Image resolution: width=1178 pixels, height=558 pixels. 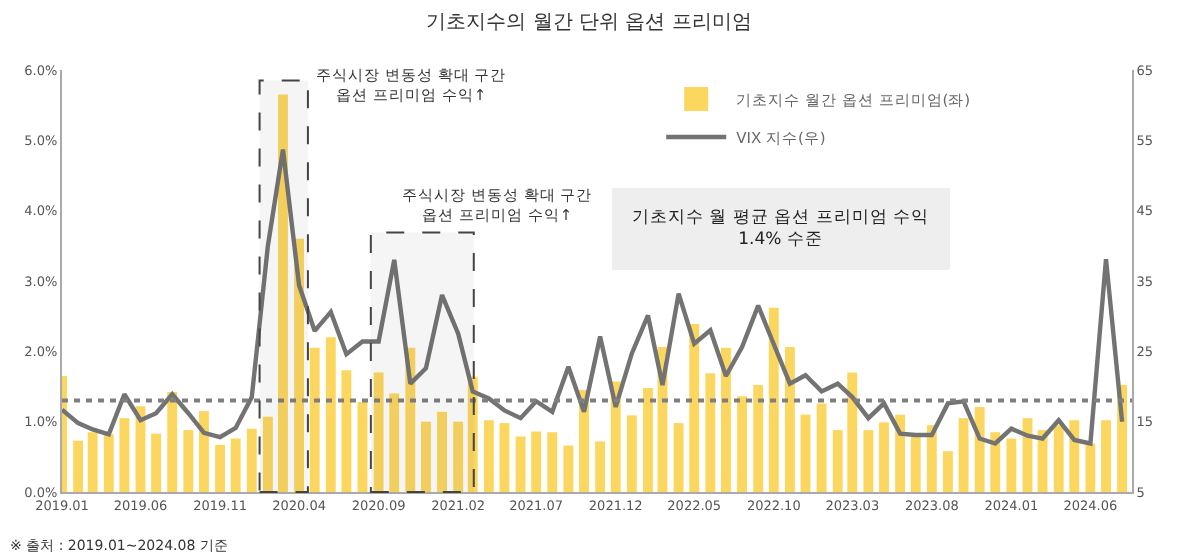 What do you see at coordinates (781, 229) in the screenshot?
I see `annotation: 기초지수 월 평균 옵션 프리미엄 수익 1.4% 수준` at bounding box center [781, 229].